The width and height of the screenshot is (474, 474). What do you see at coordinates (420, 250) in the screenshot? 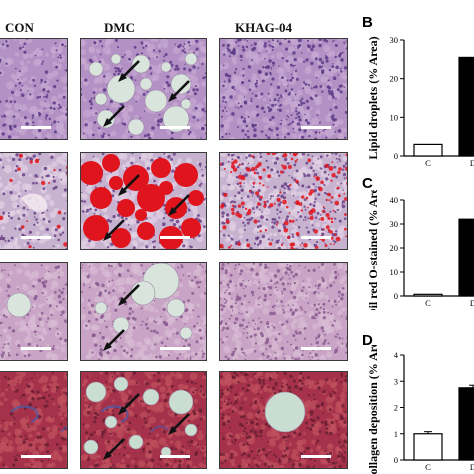
I see `oil-red-chart: Oil red O-stained (% Area) 0 10 20 30 40 C D` at bounding box center [420, 250].